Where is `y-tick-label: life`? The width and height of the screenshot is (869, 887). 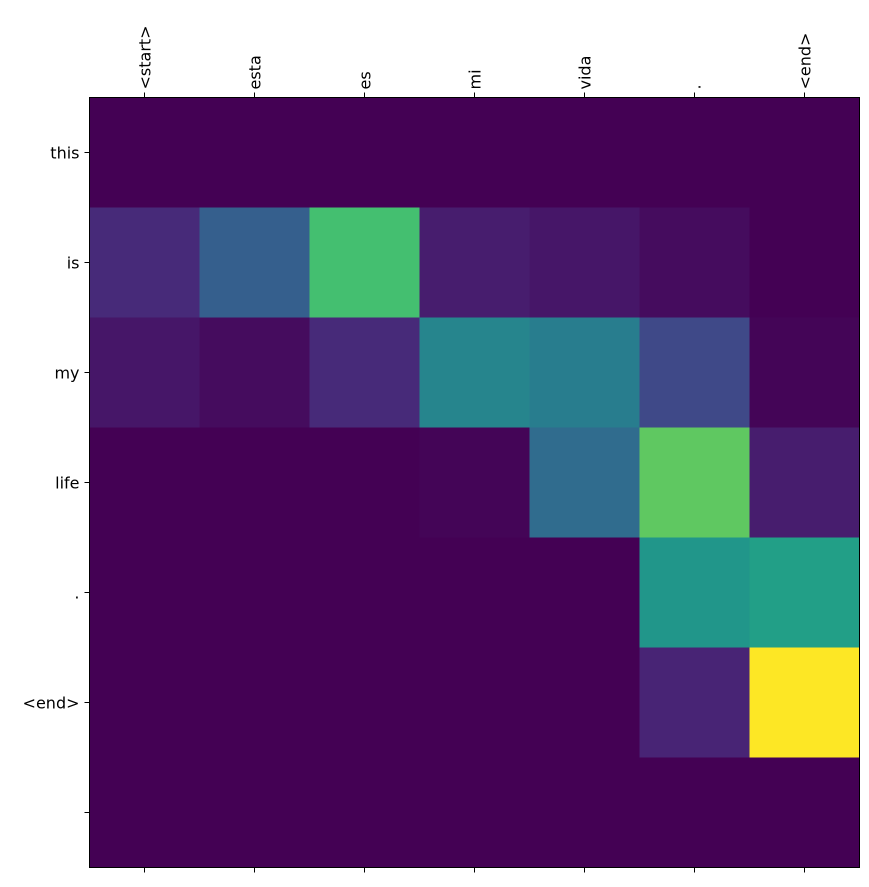 y-tick-label: life is located at coordinates (67, 483).